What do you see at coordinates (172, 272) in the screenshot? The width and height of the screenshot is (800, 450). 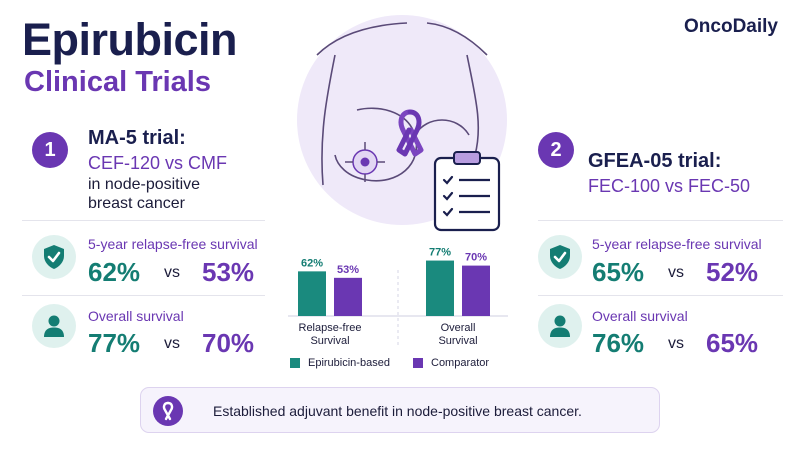 I see `trial1-rfs-vs: vs` at bounding box center [172, 272].